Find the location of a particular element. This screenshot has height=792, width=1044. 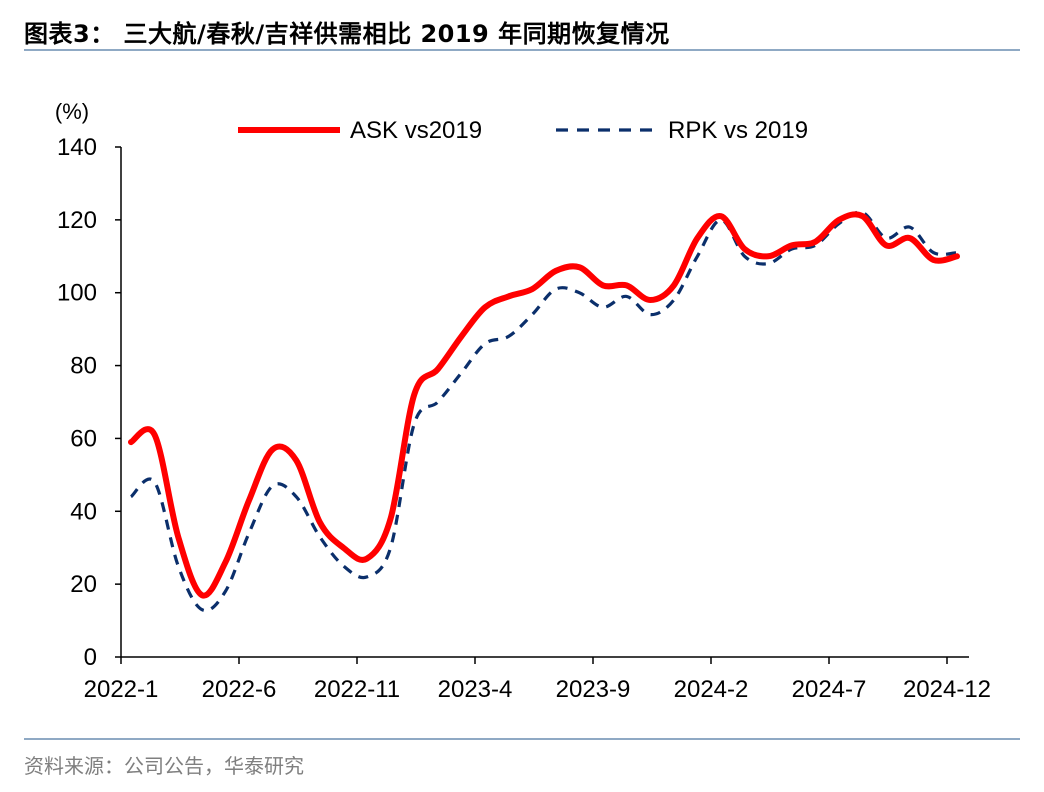

legend-label-ask: ASK vs2019 is located at coordinates (416, 130).